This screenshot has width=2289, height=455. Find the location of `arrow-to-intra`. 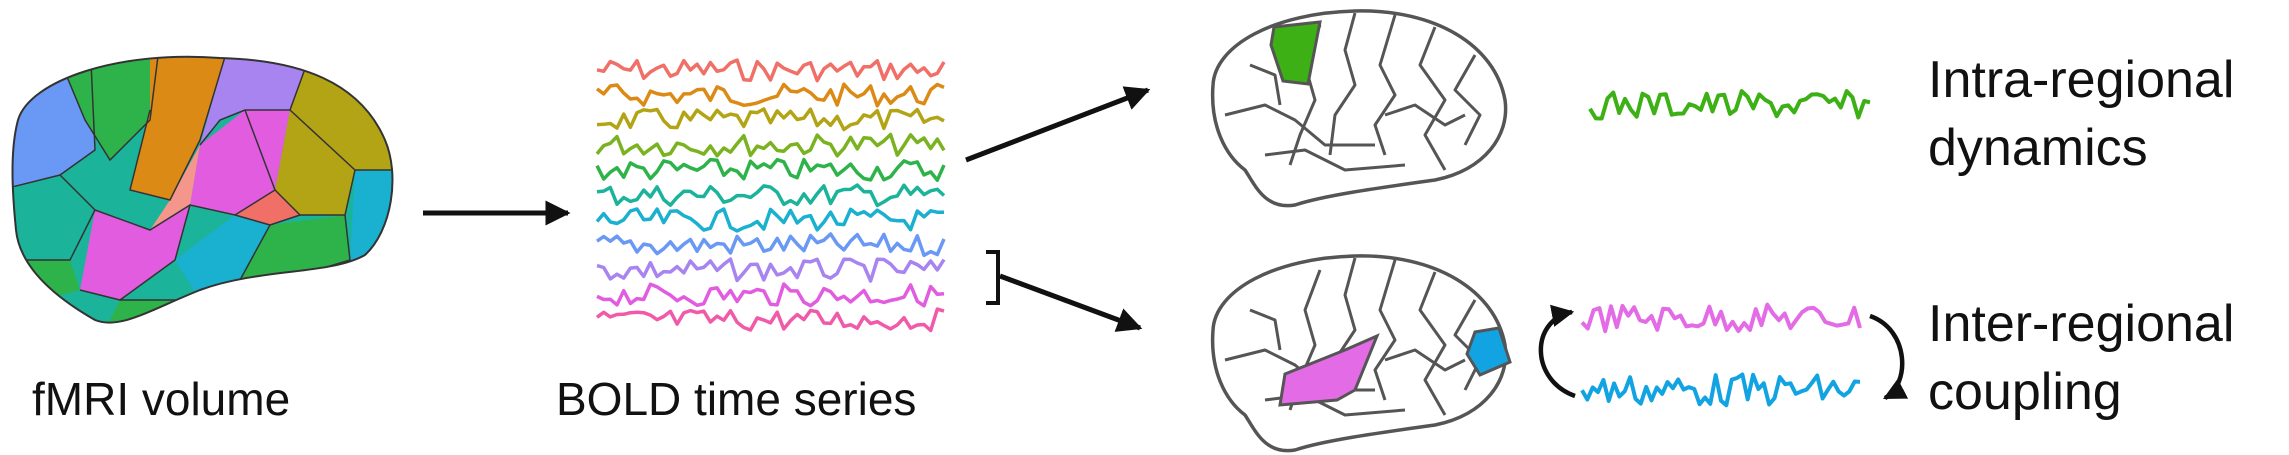

arrow-to-intra is located at coordinates (1058, 124).